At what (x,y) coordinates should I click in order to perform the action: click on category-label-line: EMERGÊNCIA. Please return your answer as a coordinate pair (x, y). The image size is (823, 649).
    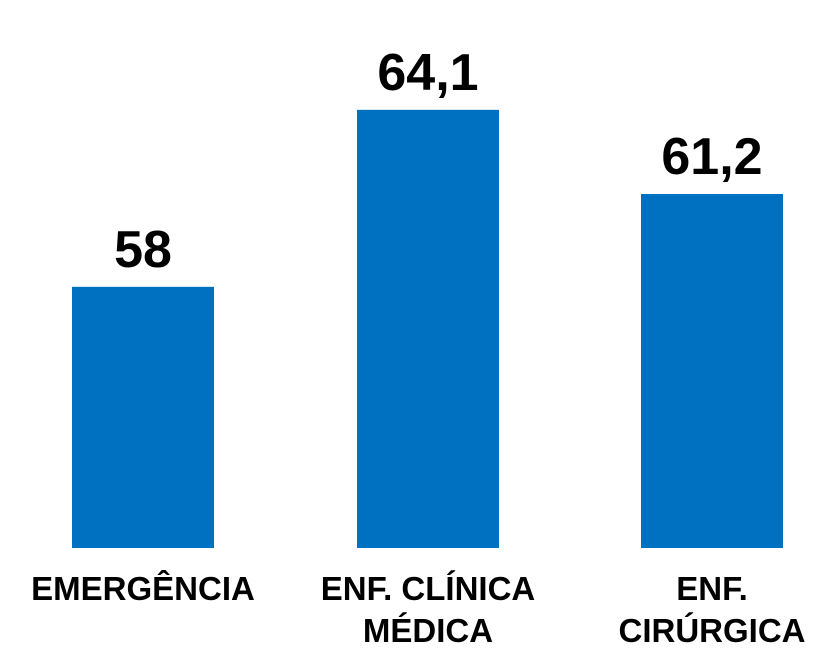
    Looking at the image, I should click on (143, 588).